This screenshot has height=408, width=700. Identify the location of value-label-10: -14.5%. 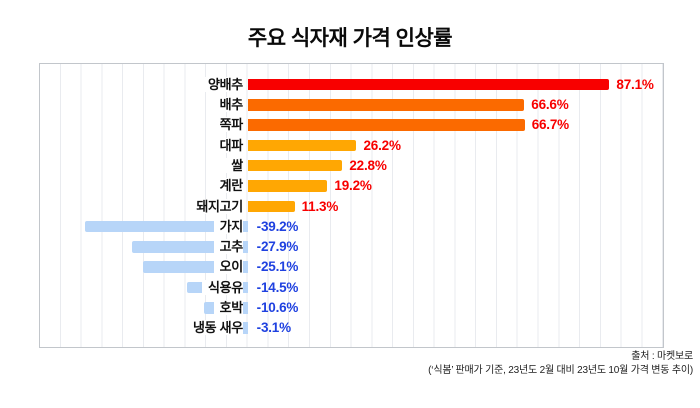
(277, 287).